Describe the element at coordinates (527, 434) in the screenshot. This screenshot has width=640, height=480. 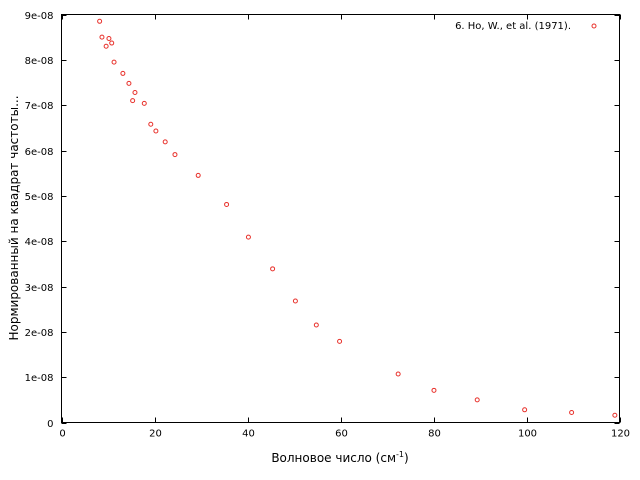
I see `x-tick-label: 100` at that location.